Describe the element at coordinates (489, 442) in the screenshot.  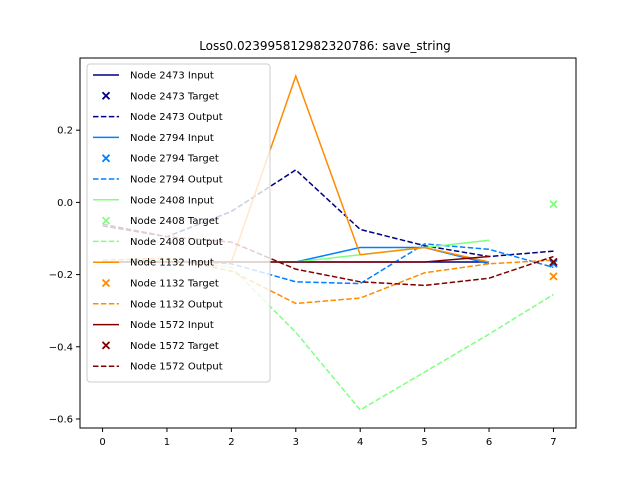
I see `x-tick-label-6: 6` at that location.